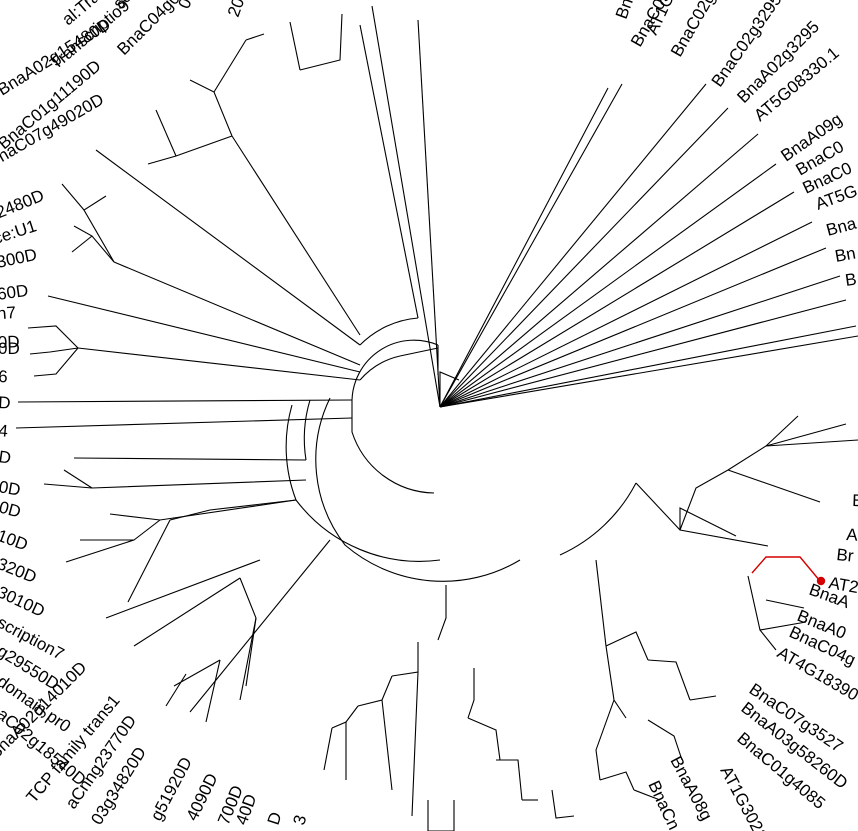  Describe the element at coordinates (845, 555) in the screenshot. I see `leaf-label: Br` at that location.